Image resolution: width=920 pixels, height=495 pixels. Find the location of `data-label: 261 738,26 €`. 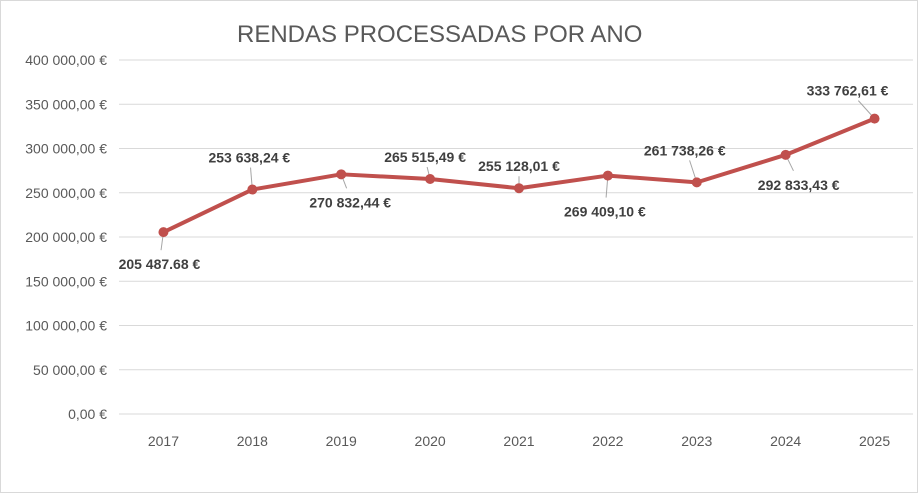

data-label: 261 738,26 € is located at coordinates (685, 150).